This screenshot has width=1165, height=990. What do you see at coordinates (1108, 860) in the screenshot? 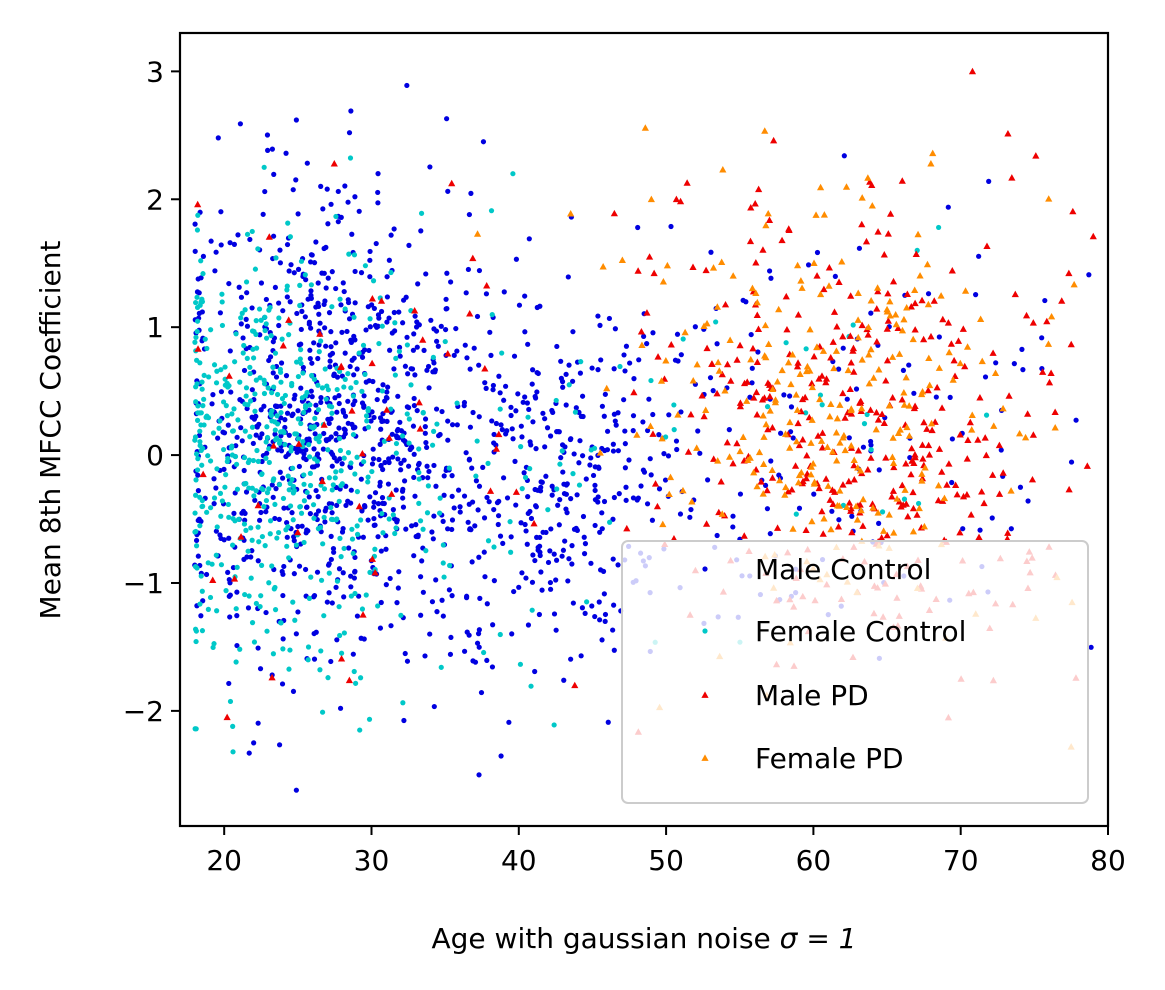
I see `x-tick-label: 80` at bounding box center [1108, 860].